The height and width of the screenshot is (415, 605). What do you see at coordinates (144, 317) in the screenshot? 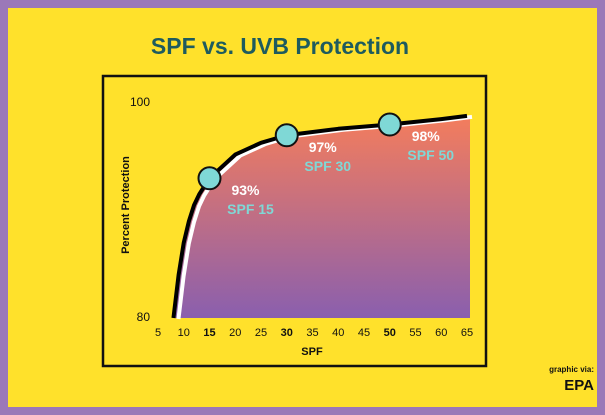
I see `y-tick-label: 80` at bounding box center [144, 317].